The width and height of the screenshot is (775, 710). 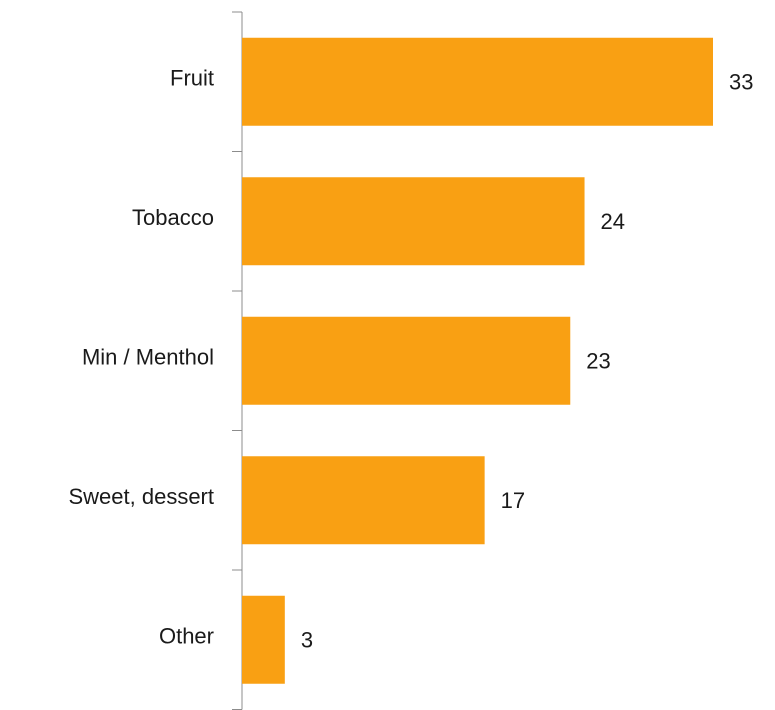 I want to click on category-label: Tobacco, so click(x=173, y=217).